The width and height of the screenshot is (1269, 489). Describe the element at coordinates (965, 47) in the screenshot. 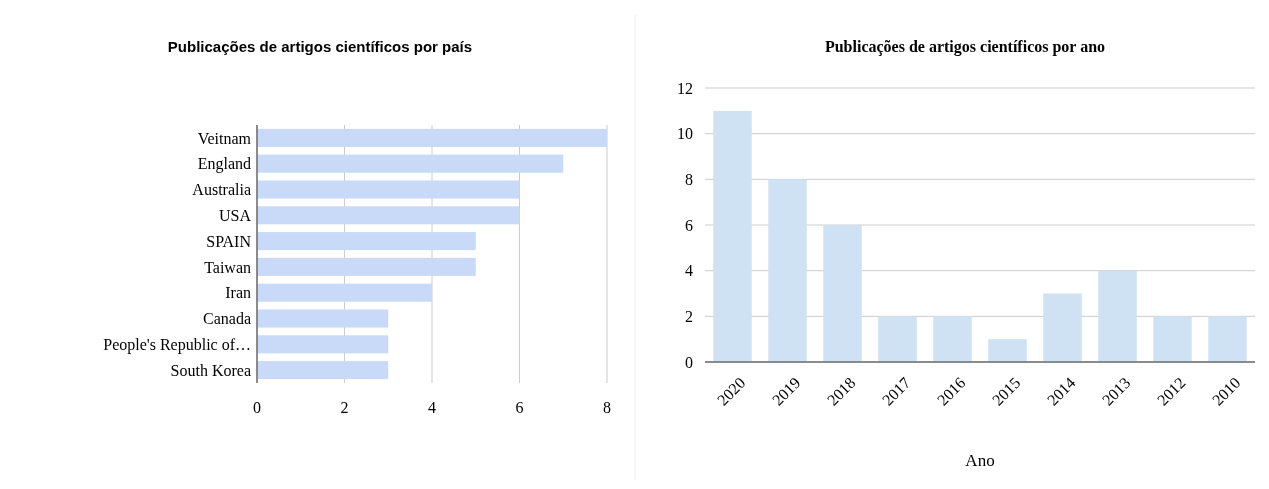

I see `chart-title: Publicações de artigos científicos por ano` at that location.